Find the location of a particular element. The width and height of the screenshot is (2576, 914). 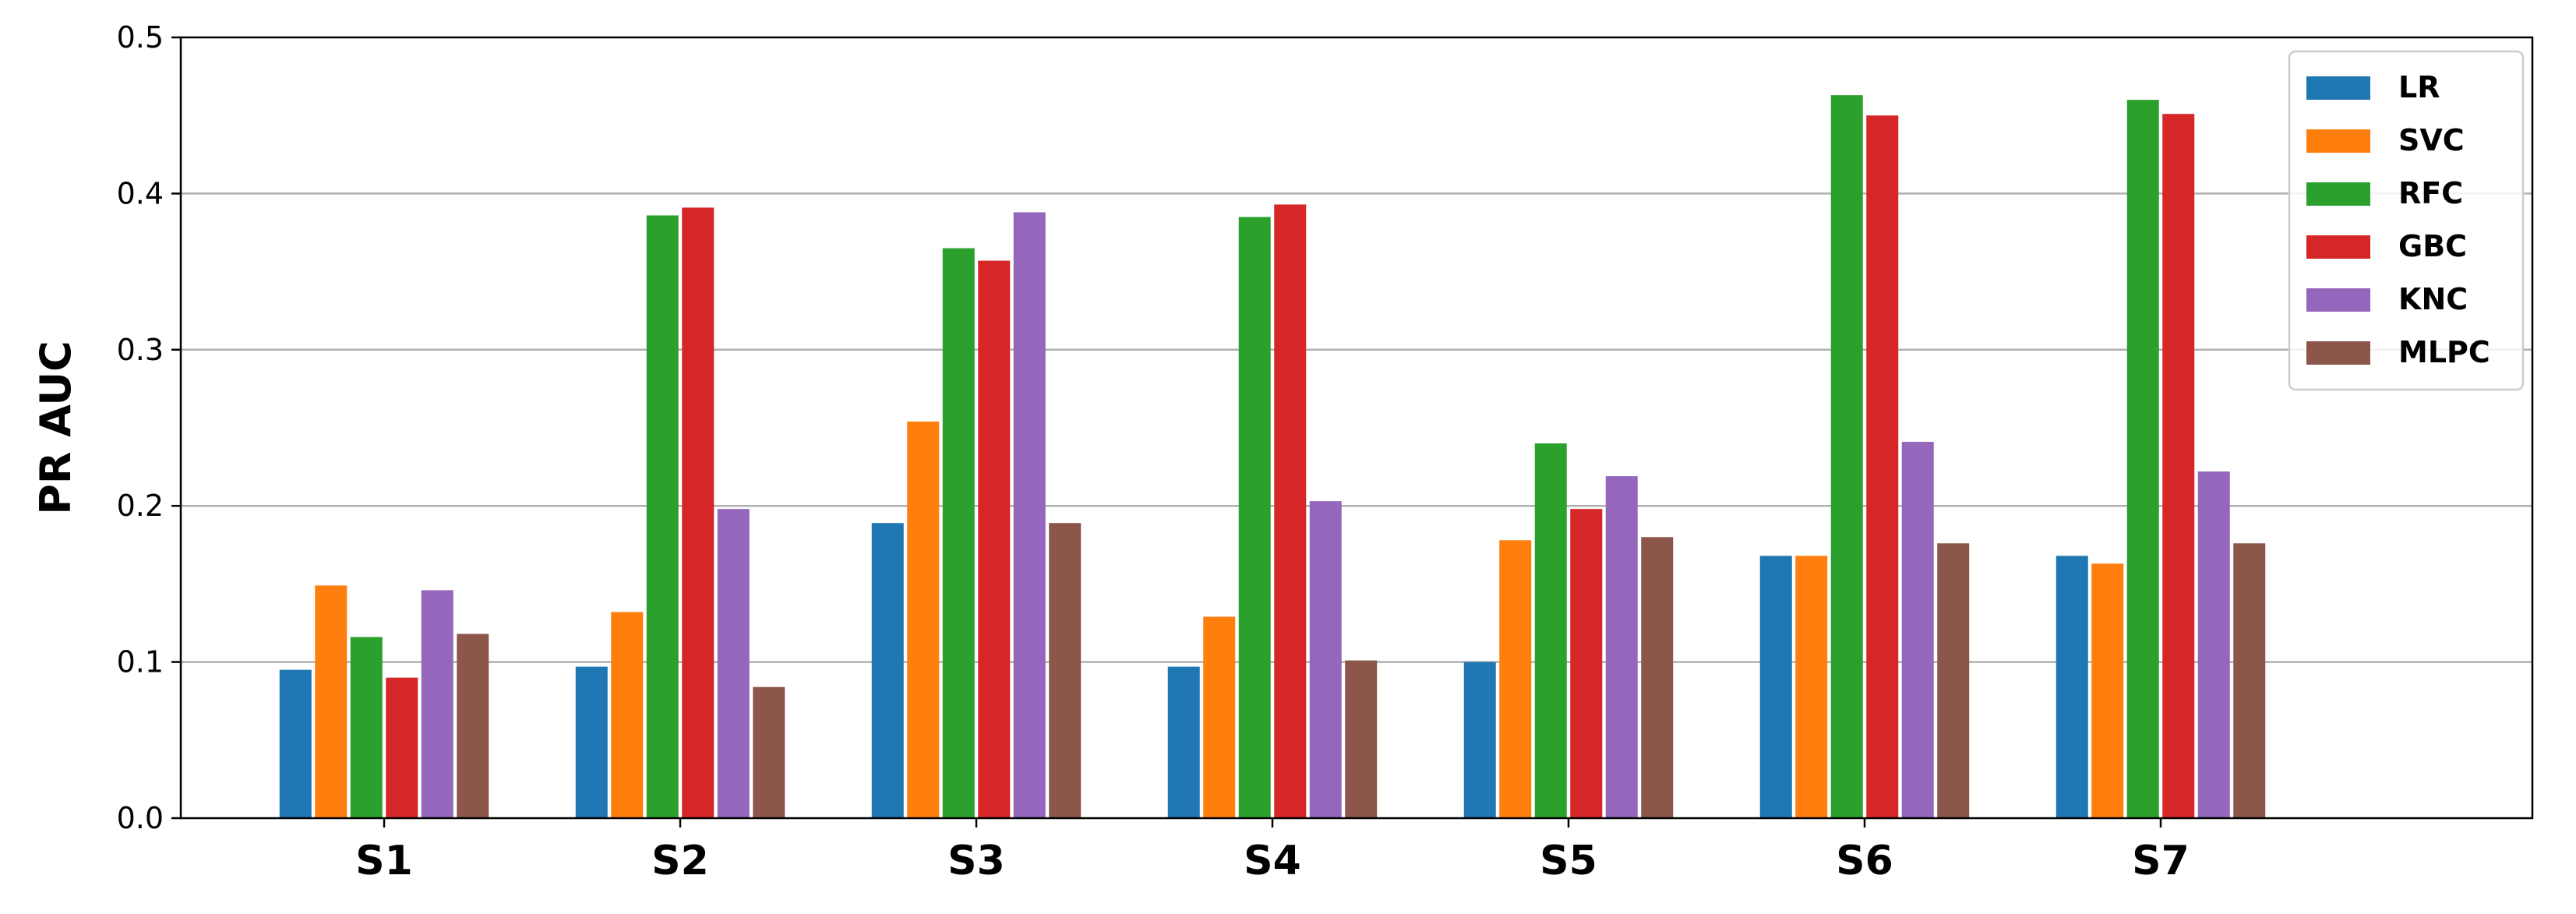

bar-knc-s2 is located at coordinates (733, 663).